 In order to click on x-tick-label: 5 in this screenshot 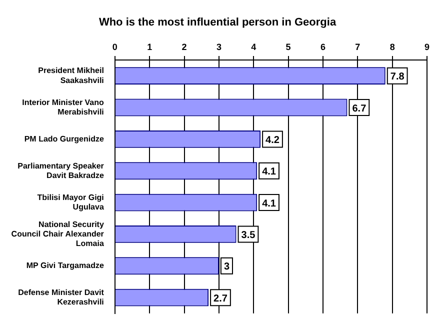, I will do `click(288, 47)`.